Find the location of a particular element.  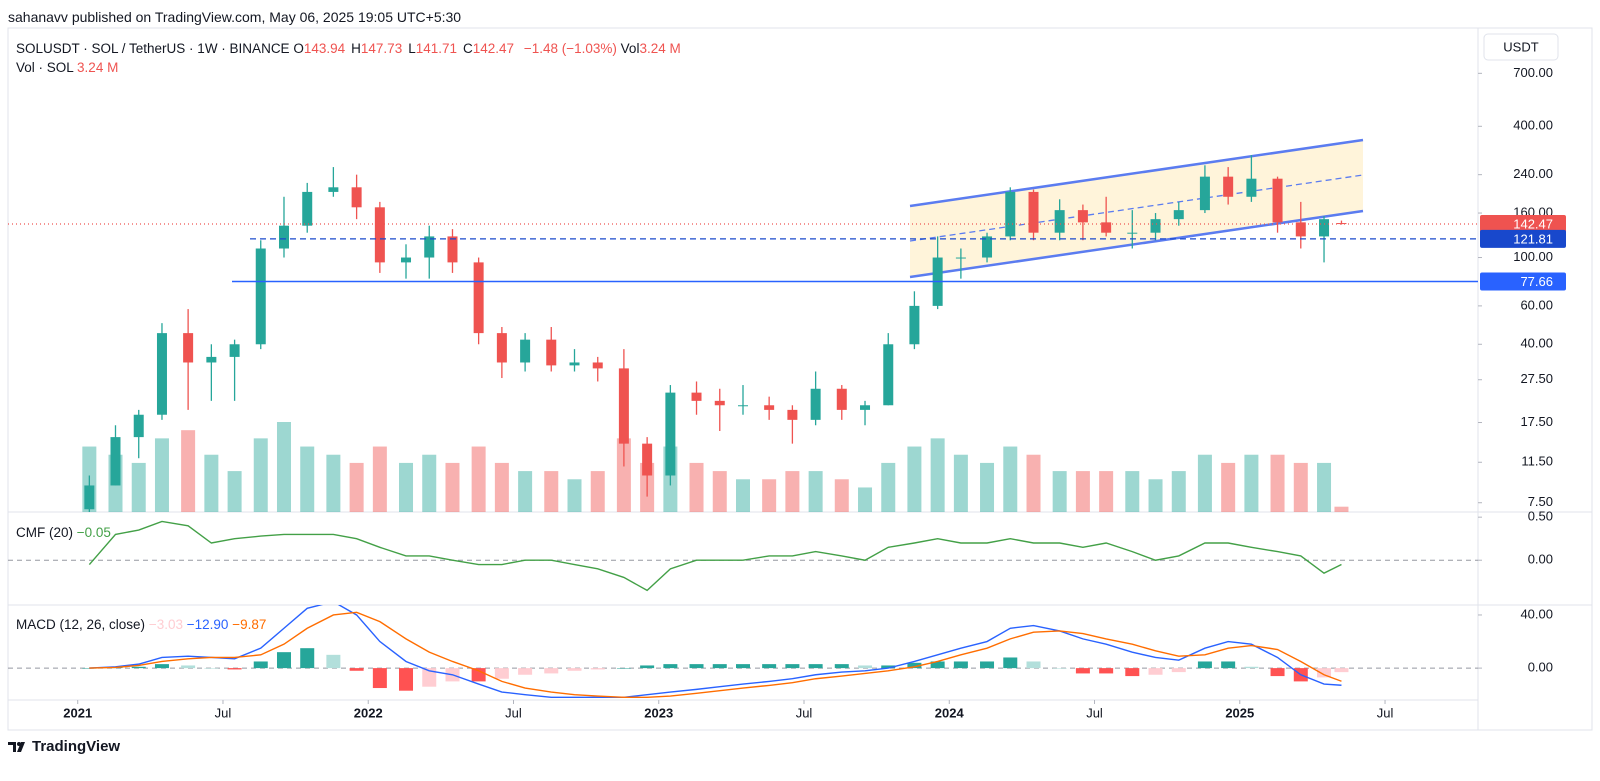

vol-line-value: 3.24 M is located at coordinates (98, 67).